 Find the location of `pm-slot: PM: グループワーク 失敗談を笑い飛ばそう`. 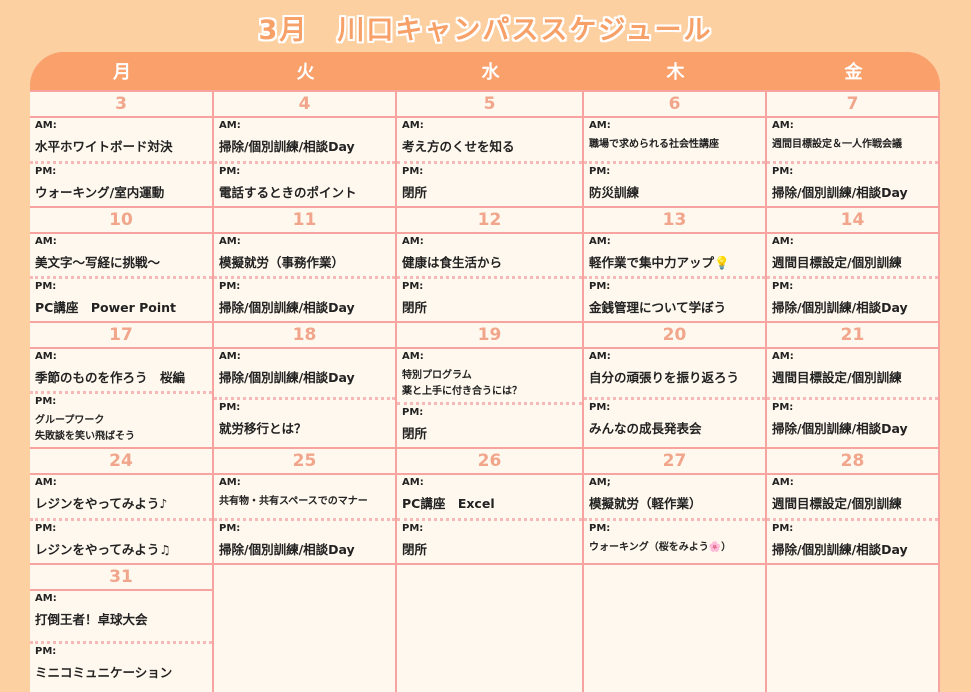

pm-slot: PM: グループワーク 失敗談を笑い飛ばそう is located at coordinates (121, 420).